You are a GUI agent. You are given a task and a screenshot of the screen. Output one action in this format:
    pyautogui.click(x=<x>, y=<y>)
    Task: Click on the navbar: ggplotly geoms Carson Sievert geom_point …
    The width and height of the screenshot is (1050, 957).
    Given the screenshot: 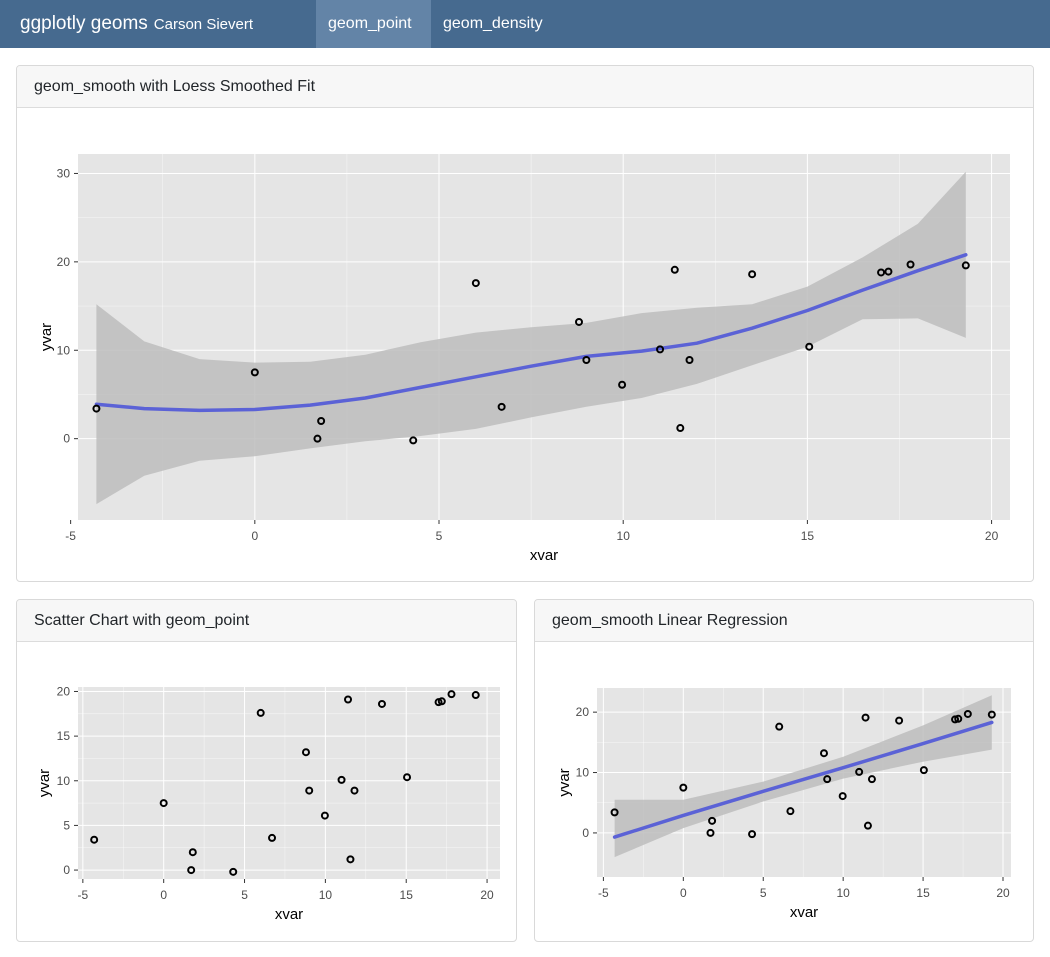 What is the action you would take?
    pyautogui.click(x=525, y=24)
    